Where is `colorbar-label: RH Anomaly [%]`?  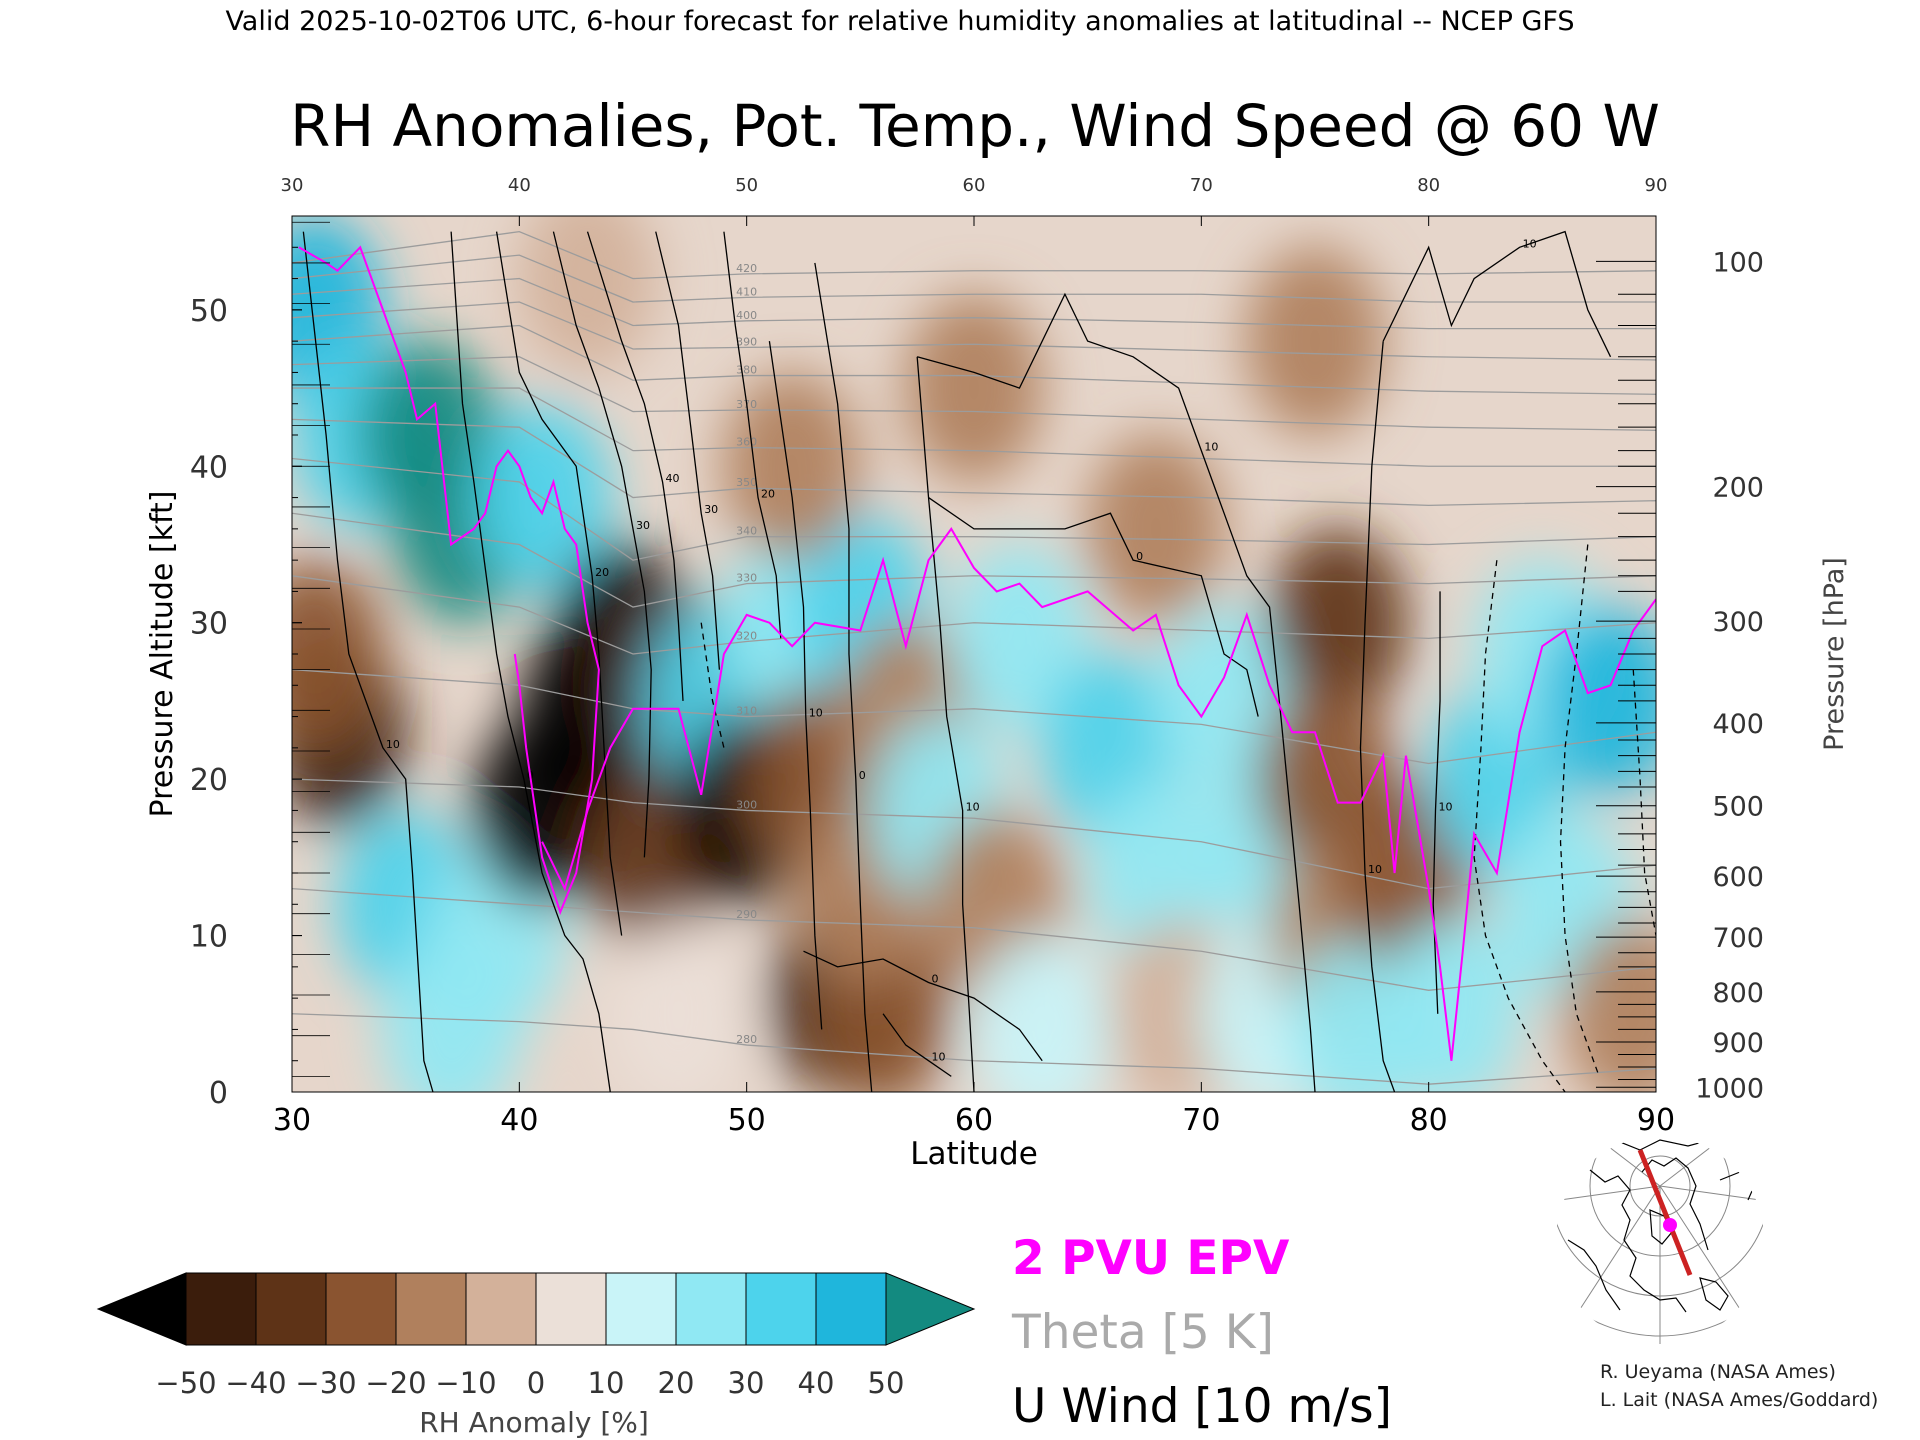
colorbar-label: RH Anomaly [%] is located at coordinates (534, 1422).